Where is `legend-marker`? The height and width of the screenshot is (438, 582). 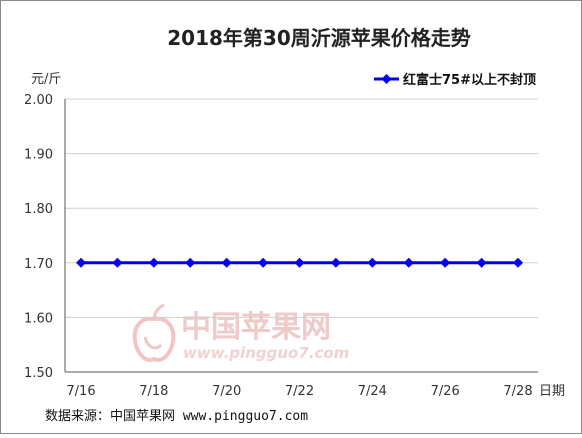
legend-marker is located at coordinates (386, 79).